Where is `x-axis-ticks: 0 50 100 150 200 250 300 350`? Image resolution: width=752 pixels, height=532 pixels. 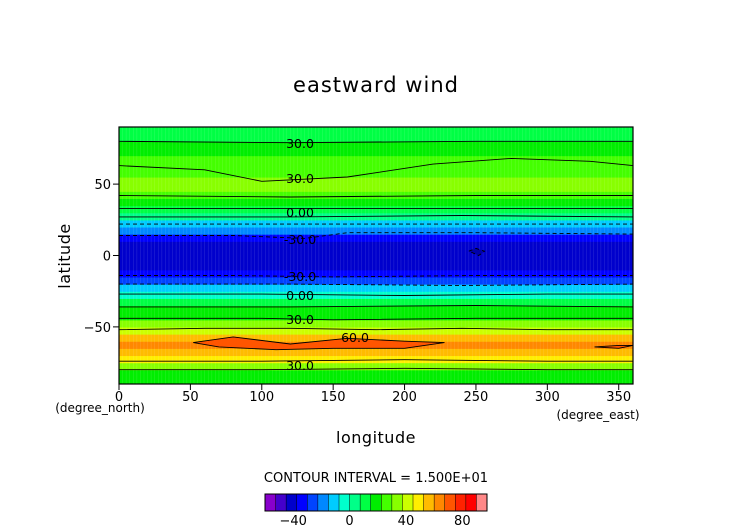
x-axis-ticks: 0 50 100 150 200 250 300 350 is located at coordinates (373, 394).